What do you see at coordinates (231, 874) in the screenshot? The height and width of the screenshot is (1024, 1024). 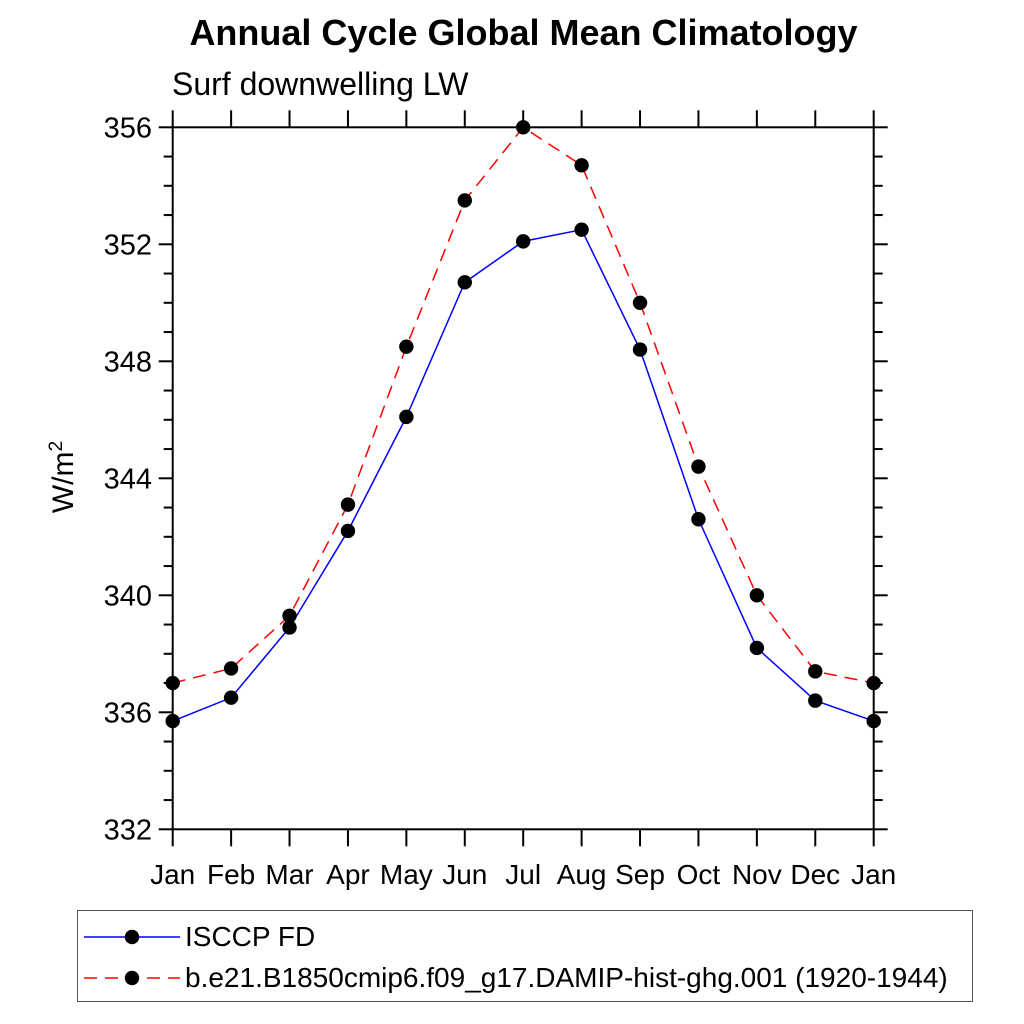 I see `x-tick-label: Feb` at bounding box center [231, 874].